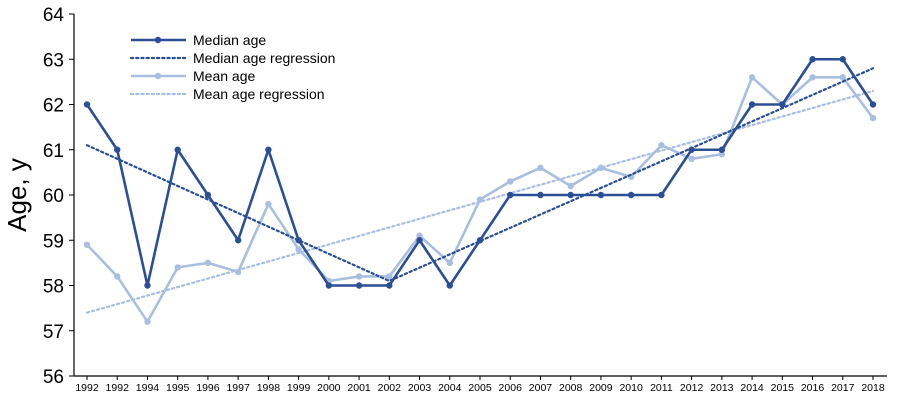 Image resolution: width=900 pixels, height=400 pixels. I want to click on x-tick-label: 2002, so click(390, 388).